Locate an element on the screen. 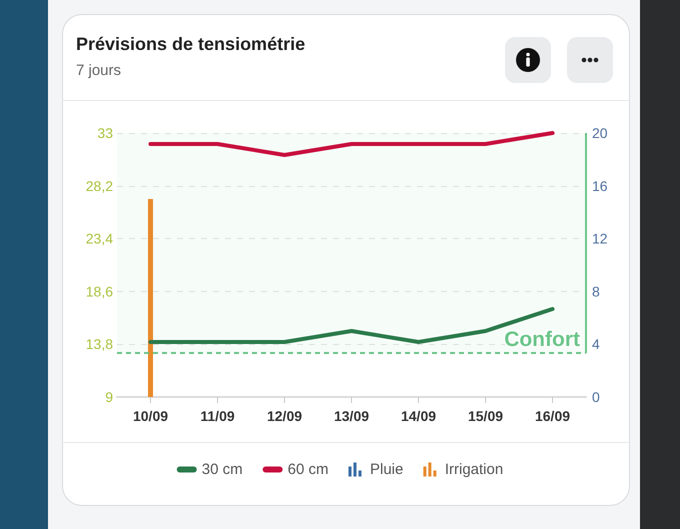  chart-title: Prévisions de tensiométrie is located at coordinates (191, 44).